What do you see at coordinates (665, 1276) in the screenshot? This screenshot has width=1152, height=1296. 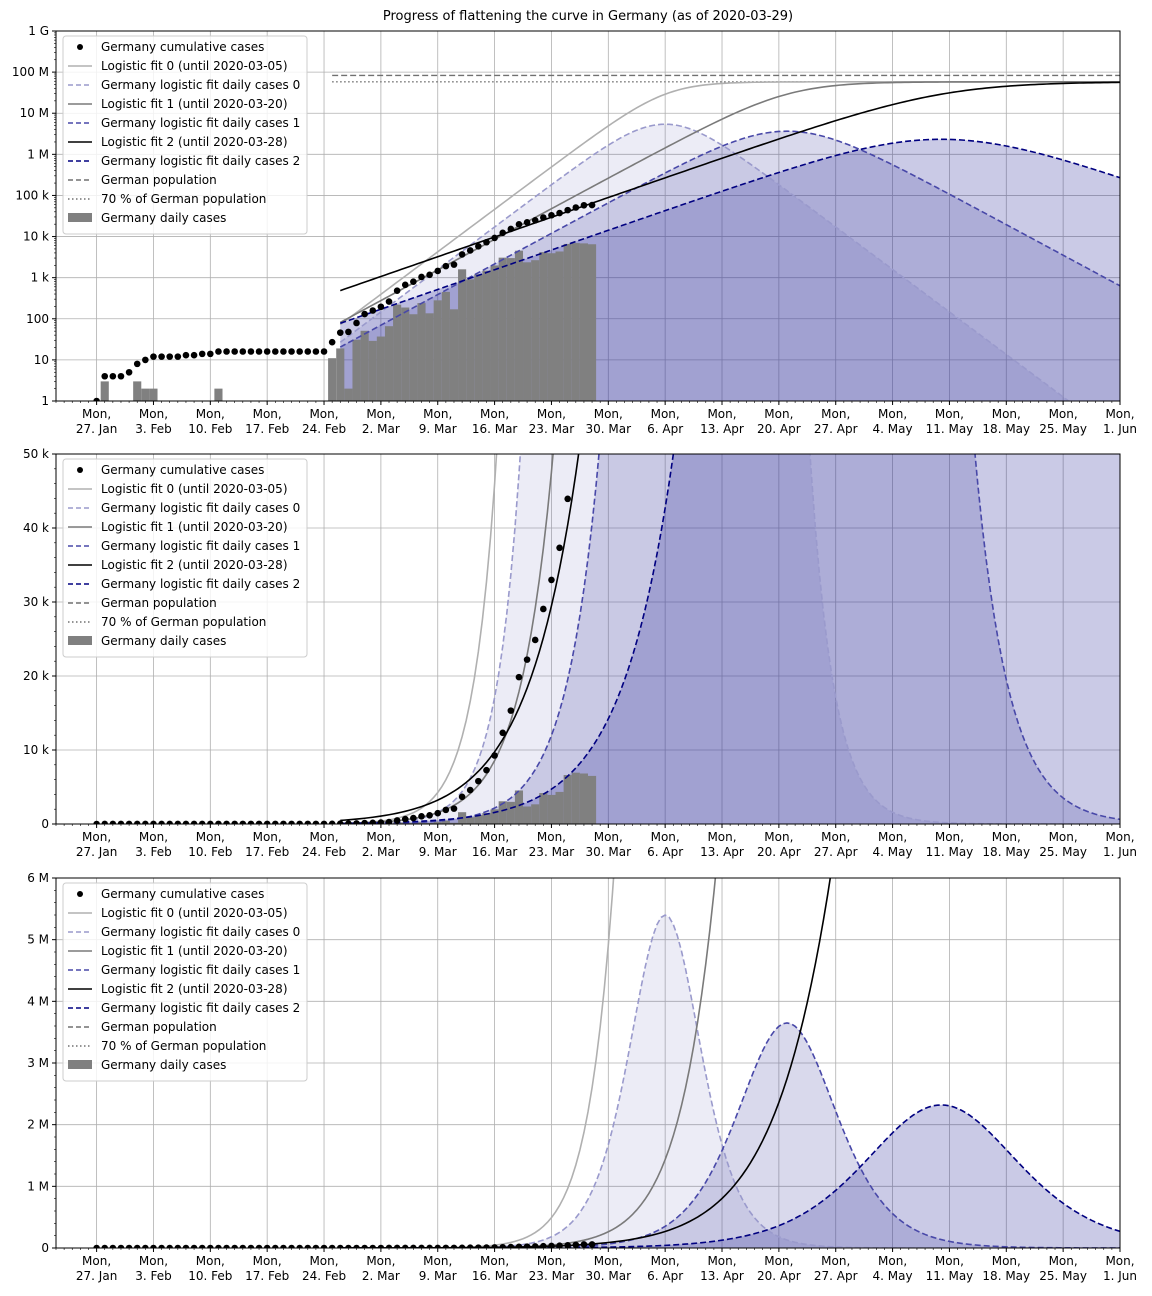 I see `x-tick-label-date: 6. Apr` at bounding box center [665, 1276].